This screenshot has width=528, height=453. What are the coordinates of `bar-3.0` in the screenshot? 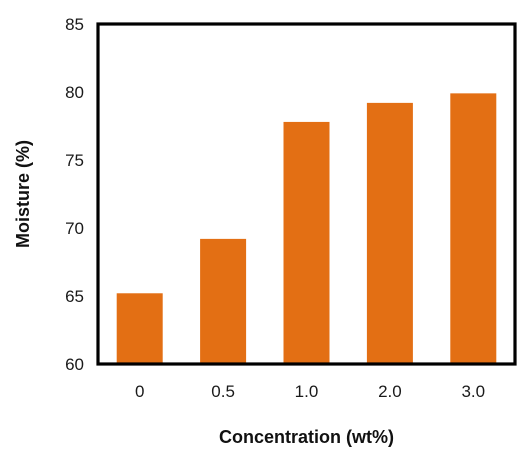 It's located at (473, 229).